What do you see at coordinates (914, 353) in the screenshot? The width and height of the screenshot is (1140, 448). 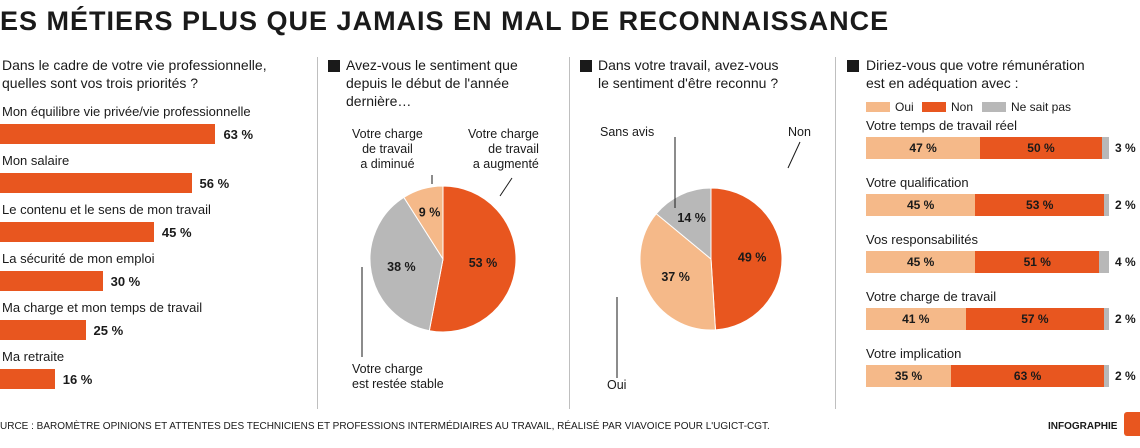 I see `stacked-category-label: Votre implication` at bounding box center [914, 353].